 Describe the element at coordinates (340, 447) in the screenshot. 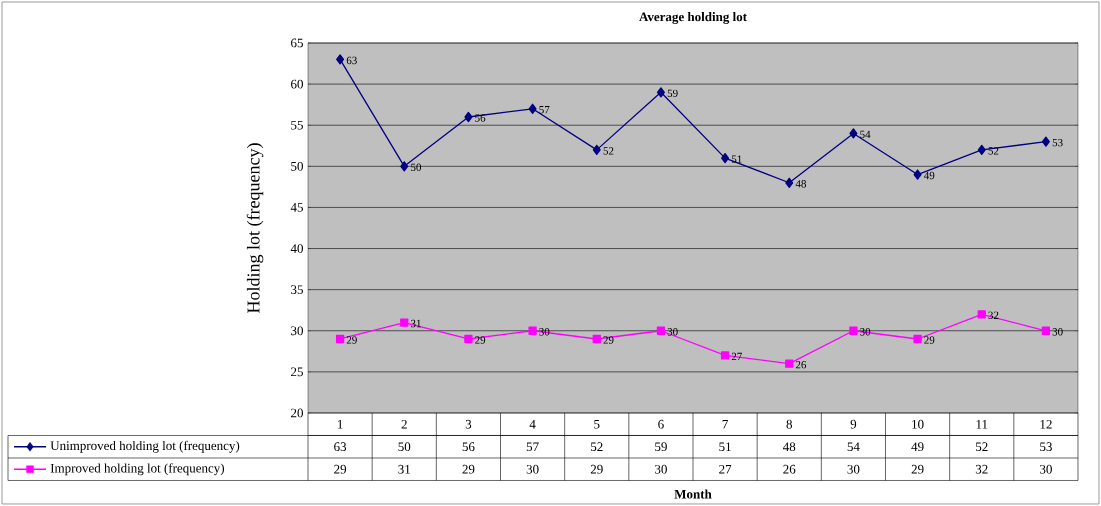

I see `data-label: 63` at that location.